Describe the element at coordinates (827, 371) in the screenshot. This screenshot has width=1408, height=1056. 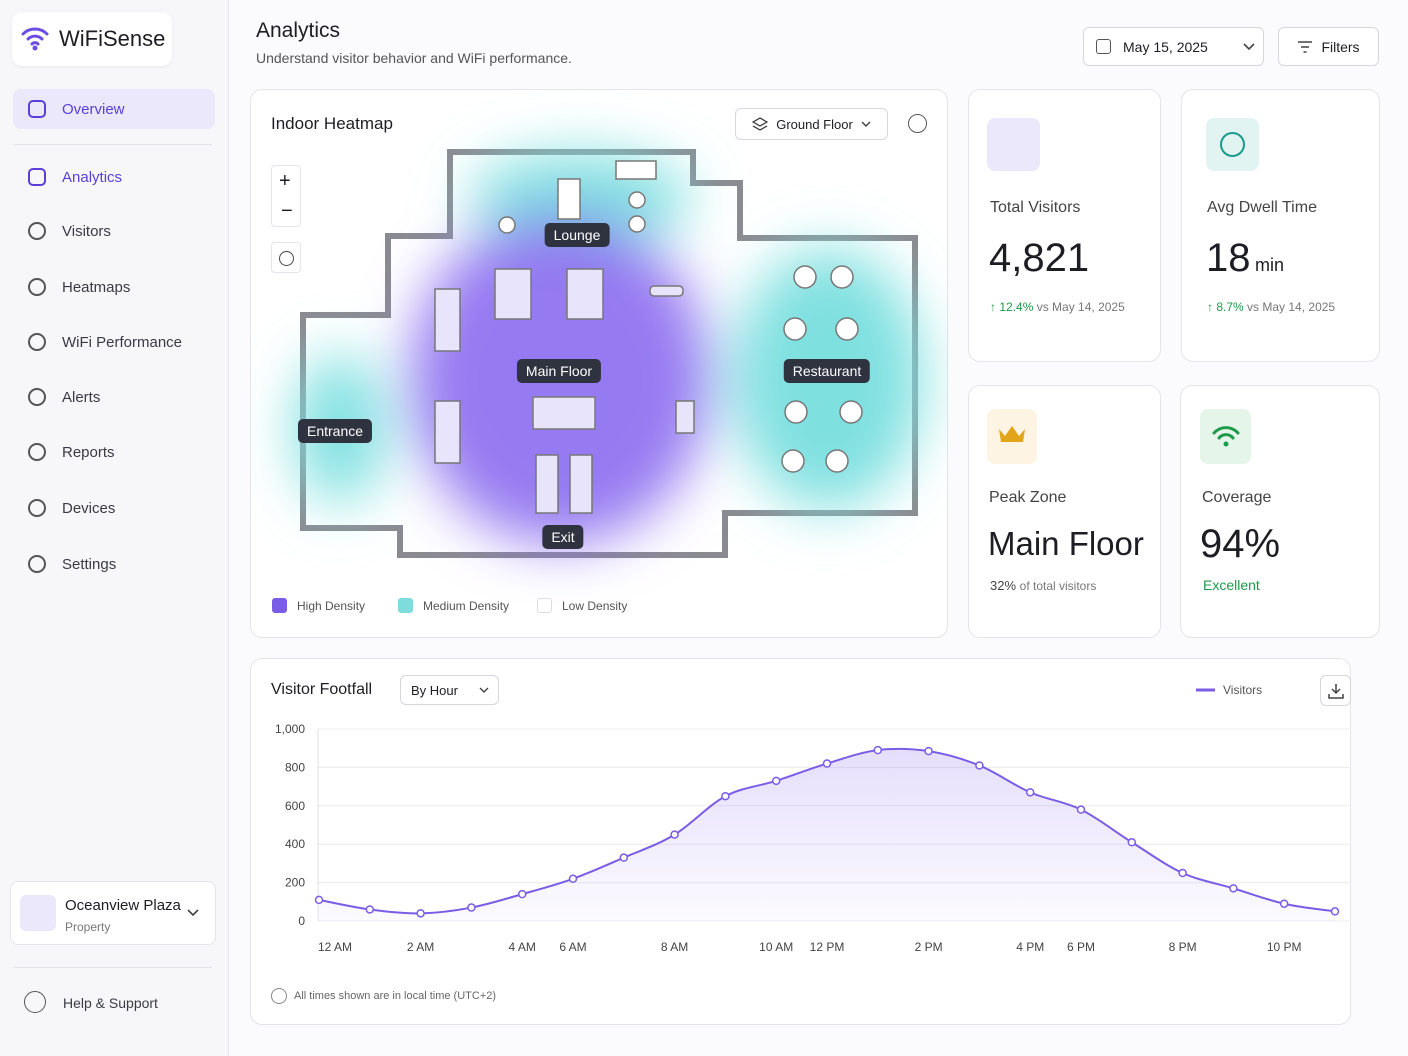
I see `zone-label: Restaurant` at that location.